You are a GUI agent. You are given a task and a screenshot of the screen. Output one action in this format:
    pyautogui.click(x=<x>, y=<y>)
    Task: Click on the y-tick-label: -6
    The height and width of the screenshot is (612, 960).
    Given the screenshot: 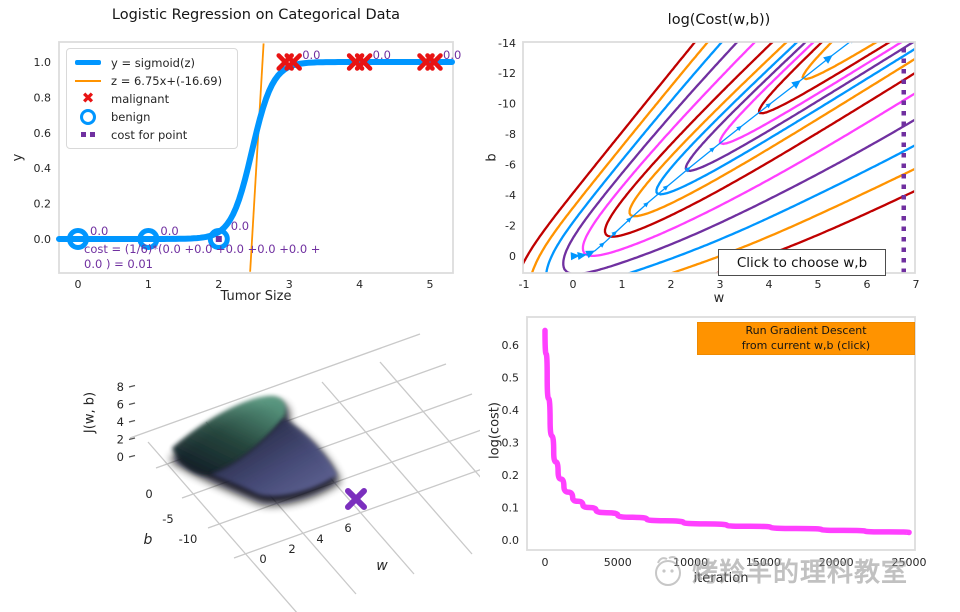 What is the action you would take?
    pyautogui.click(x=510, y=165)
    